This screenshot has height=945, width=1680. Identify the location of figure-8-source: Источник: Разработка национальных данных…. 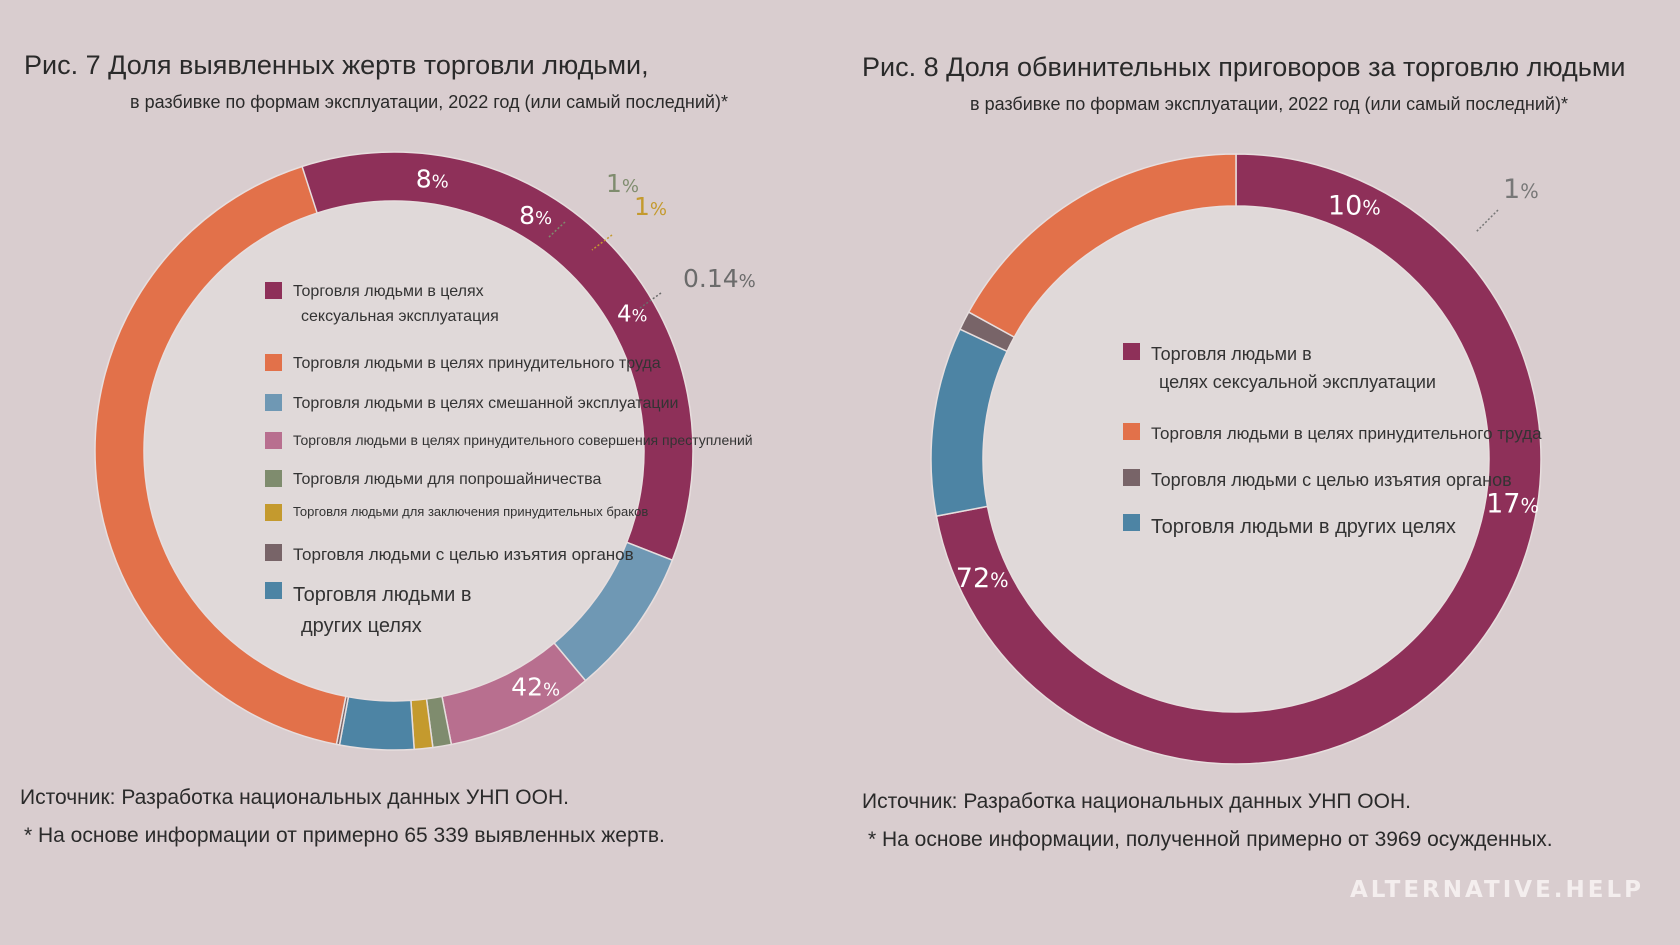
(1136, 801).